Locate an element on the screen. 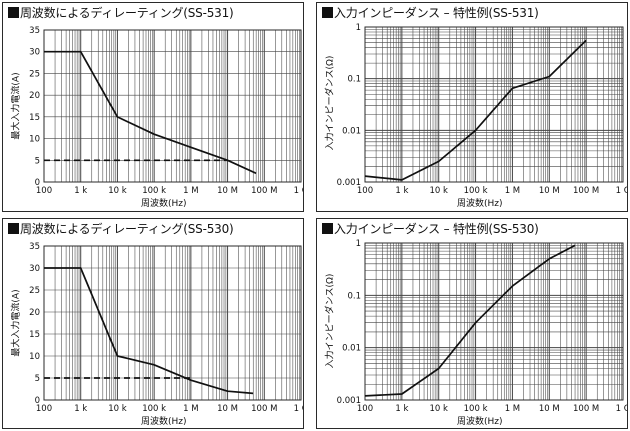 The width and height of the screenshot is (630, 431). chart-title: 入力インピーダンス – 特性例(SS-531) is located at coordinates (430, 12).